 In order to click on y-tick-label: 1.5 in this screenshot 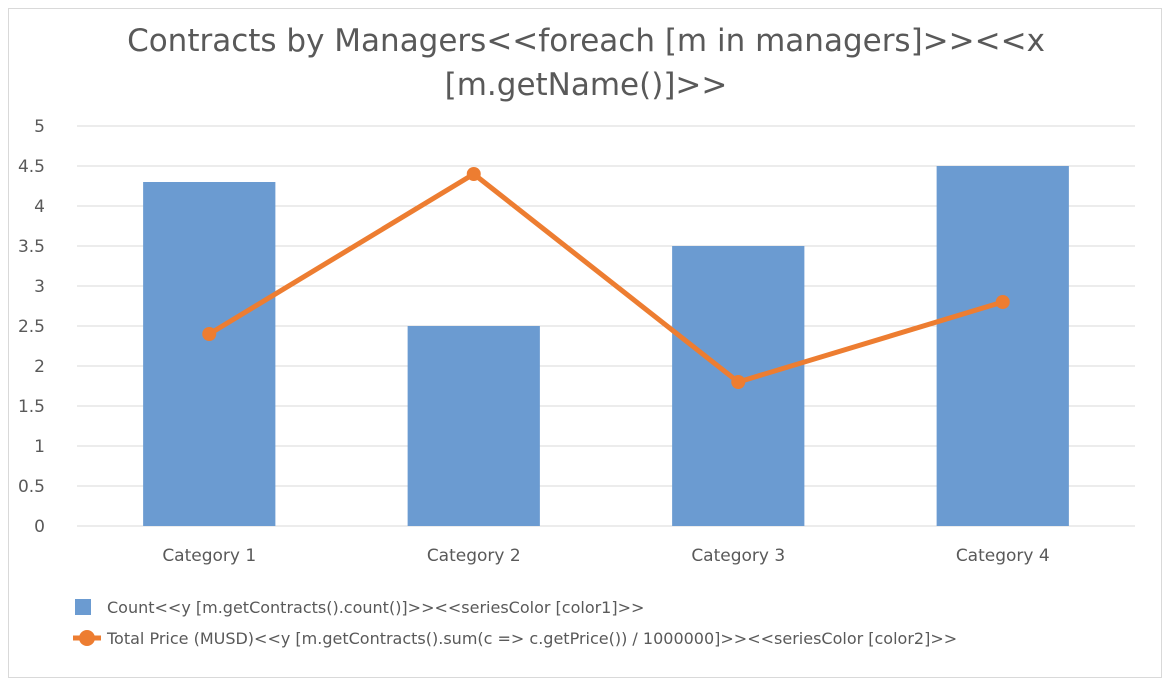, I will do `click(31, 407)`.